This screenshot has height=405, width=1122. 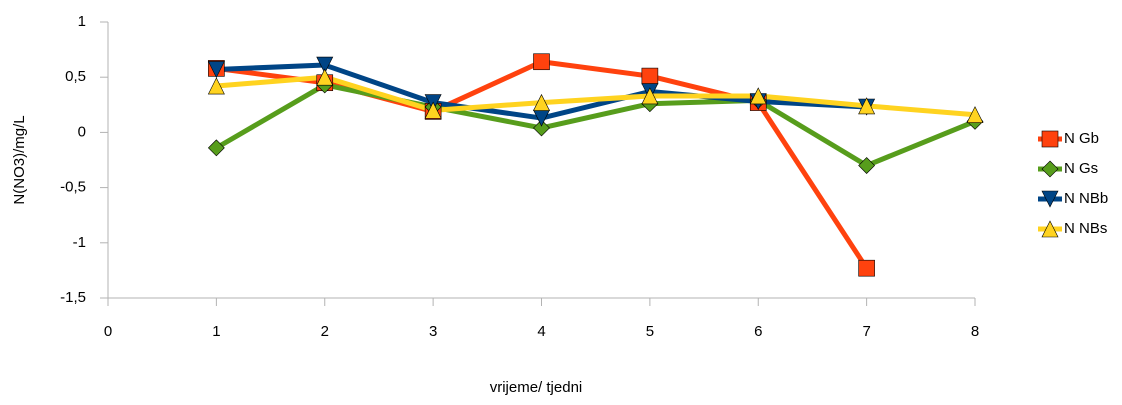 What do you see at coordinates (79, 242) in the screenshot?
I see `y-tick-label: -1` at bounding box center [79, 242].